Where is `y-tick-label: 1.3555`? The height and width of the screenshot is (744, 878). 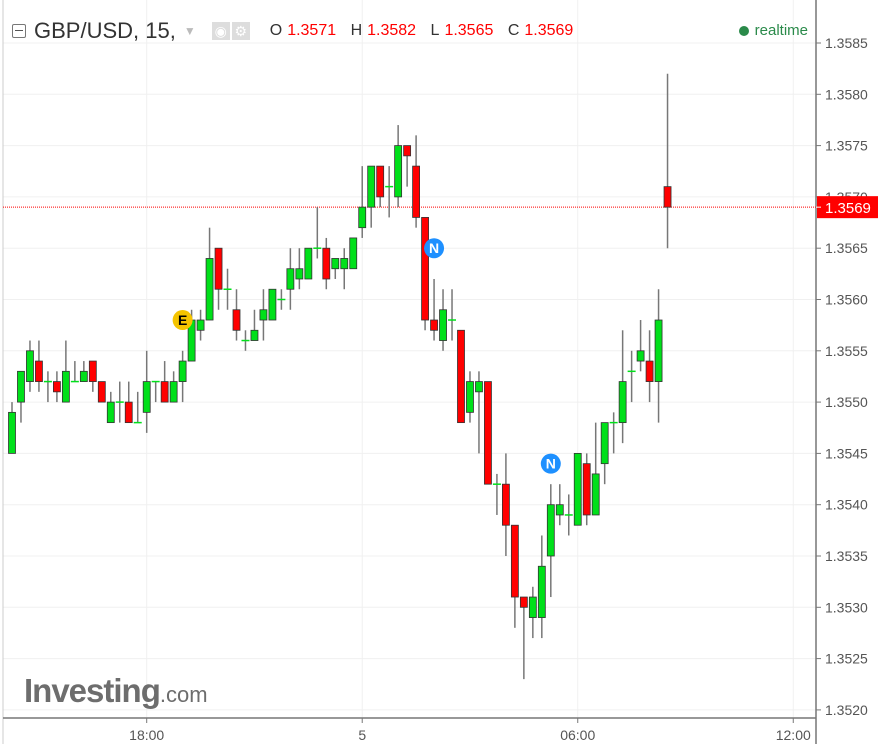
y-tick-label: 1.3555 is located at coordinates (846, 351).